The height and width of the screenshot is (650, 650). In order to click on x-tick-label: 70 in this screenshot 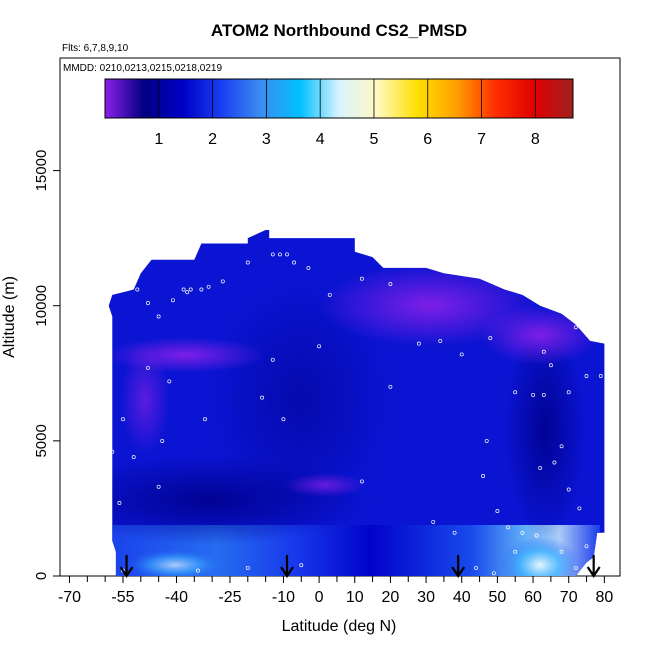, I will do `click(569, 597)`.